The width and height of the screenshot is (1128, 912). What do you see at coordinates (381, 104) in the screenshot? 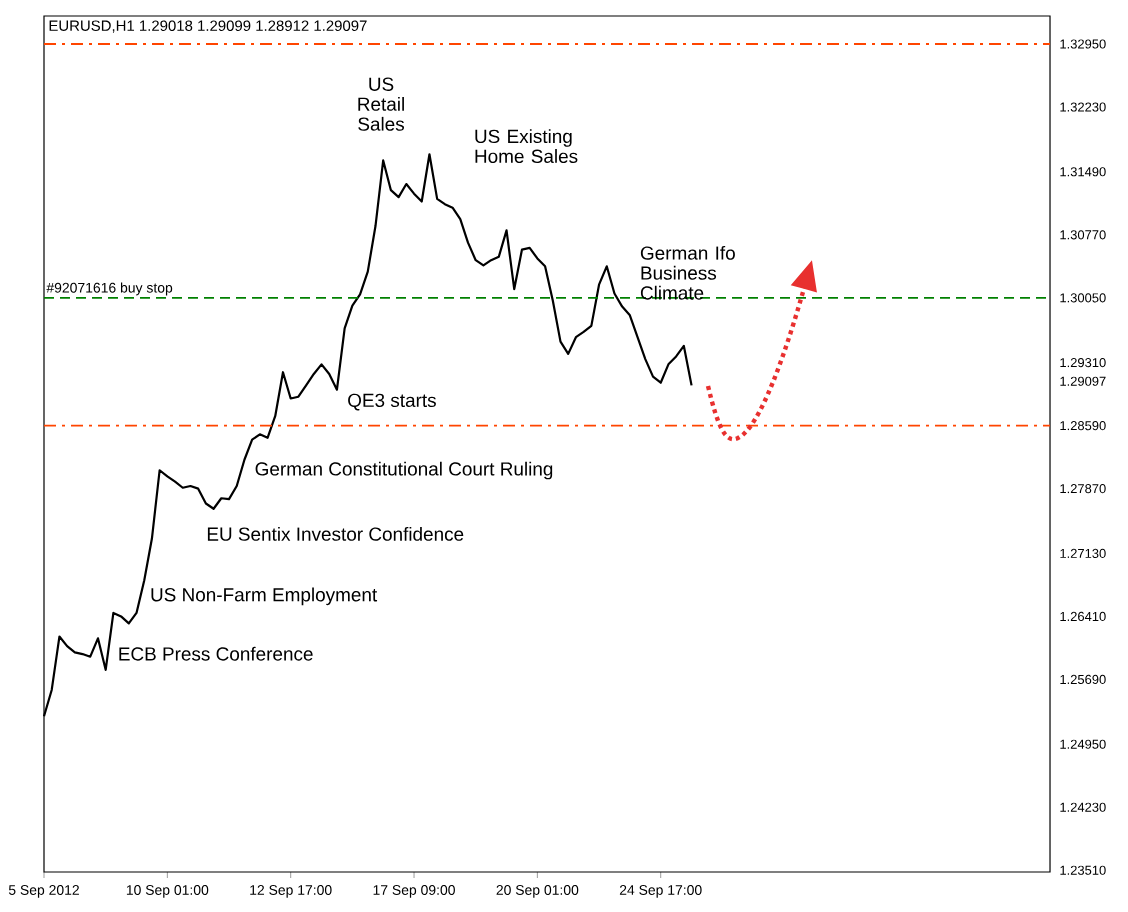
I see `annotation: US Retail Sales` at bounding box center [381, 104].